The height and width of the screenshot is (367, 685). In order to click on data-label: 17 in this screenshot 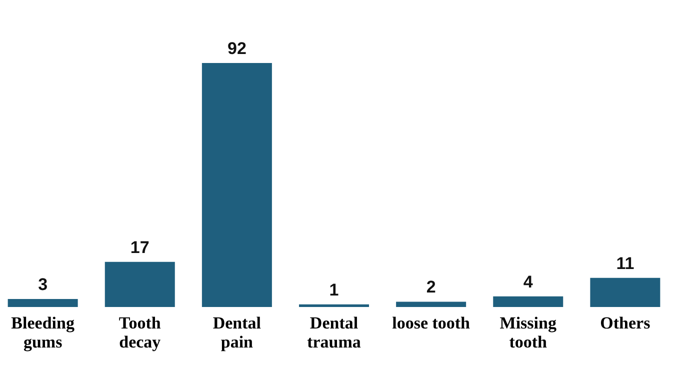, I will do `click(140, 247)`.